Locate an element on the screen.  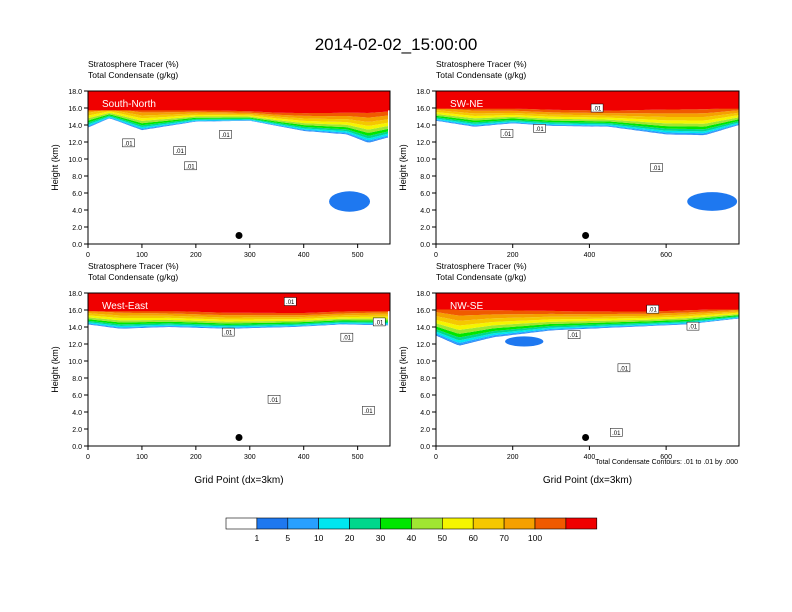
x-tick-label: 300 is located at coordinates (250, 457).